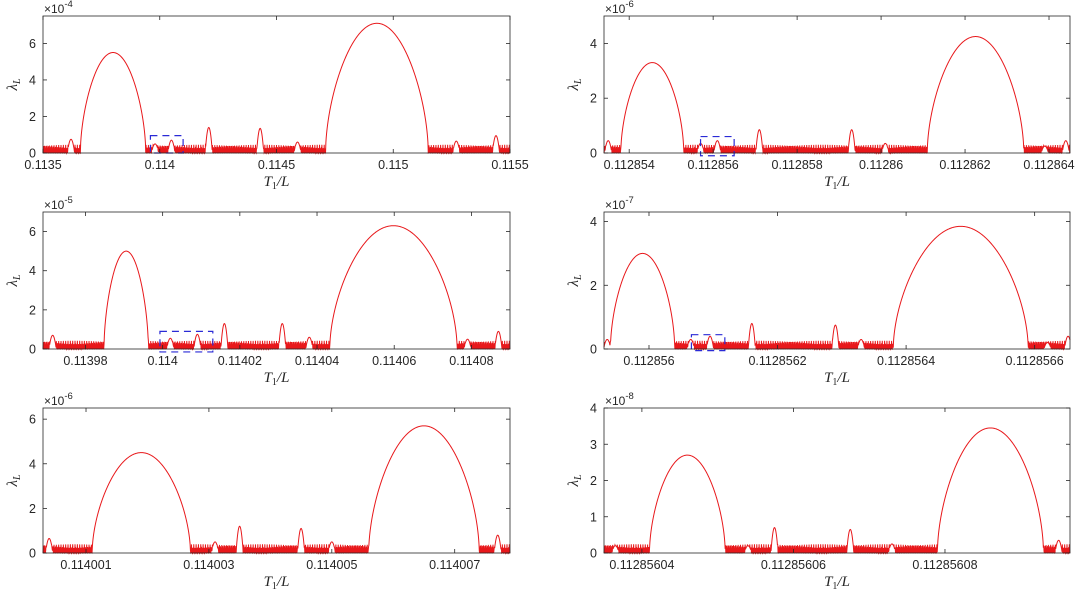  What do you see at coordinates (881, 165) in the screenshot?
I see `x-tick-label: 0.11286` at bounding box center [881, 165].